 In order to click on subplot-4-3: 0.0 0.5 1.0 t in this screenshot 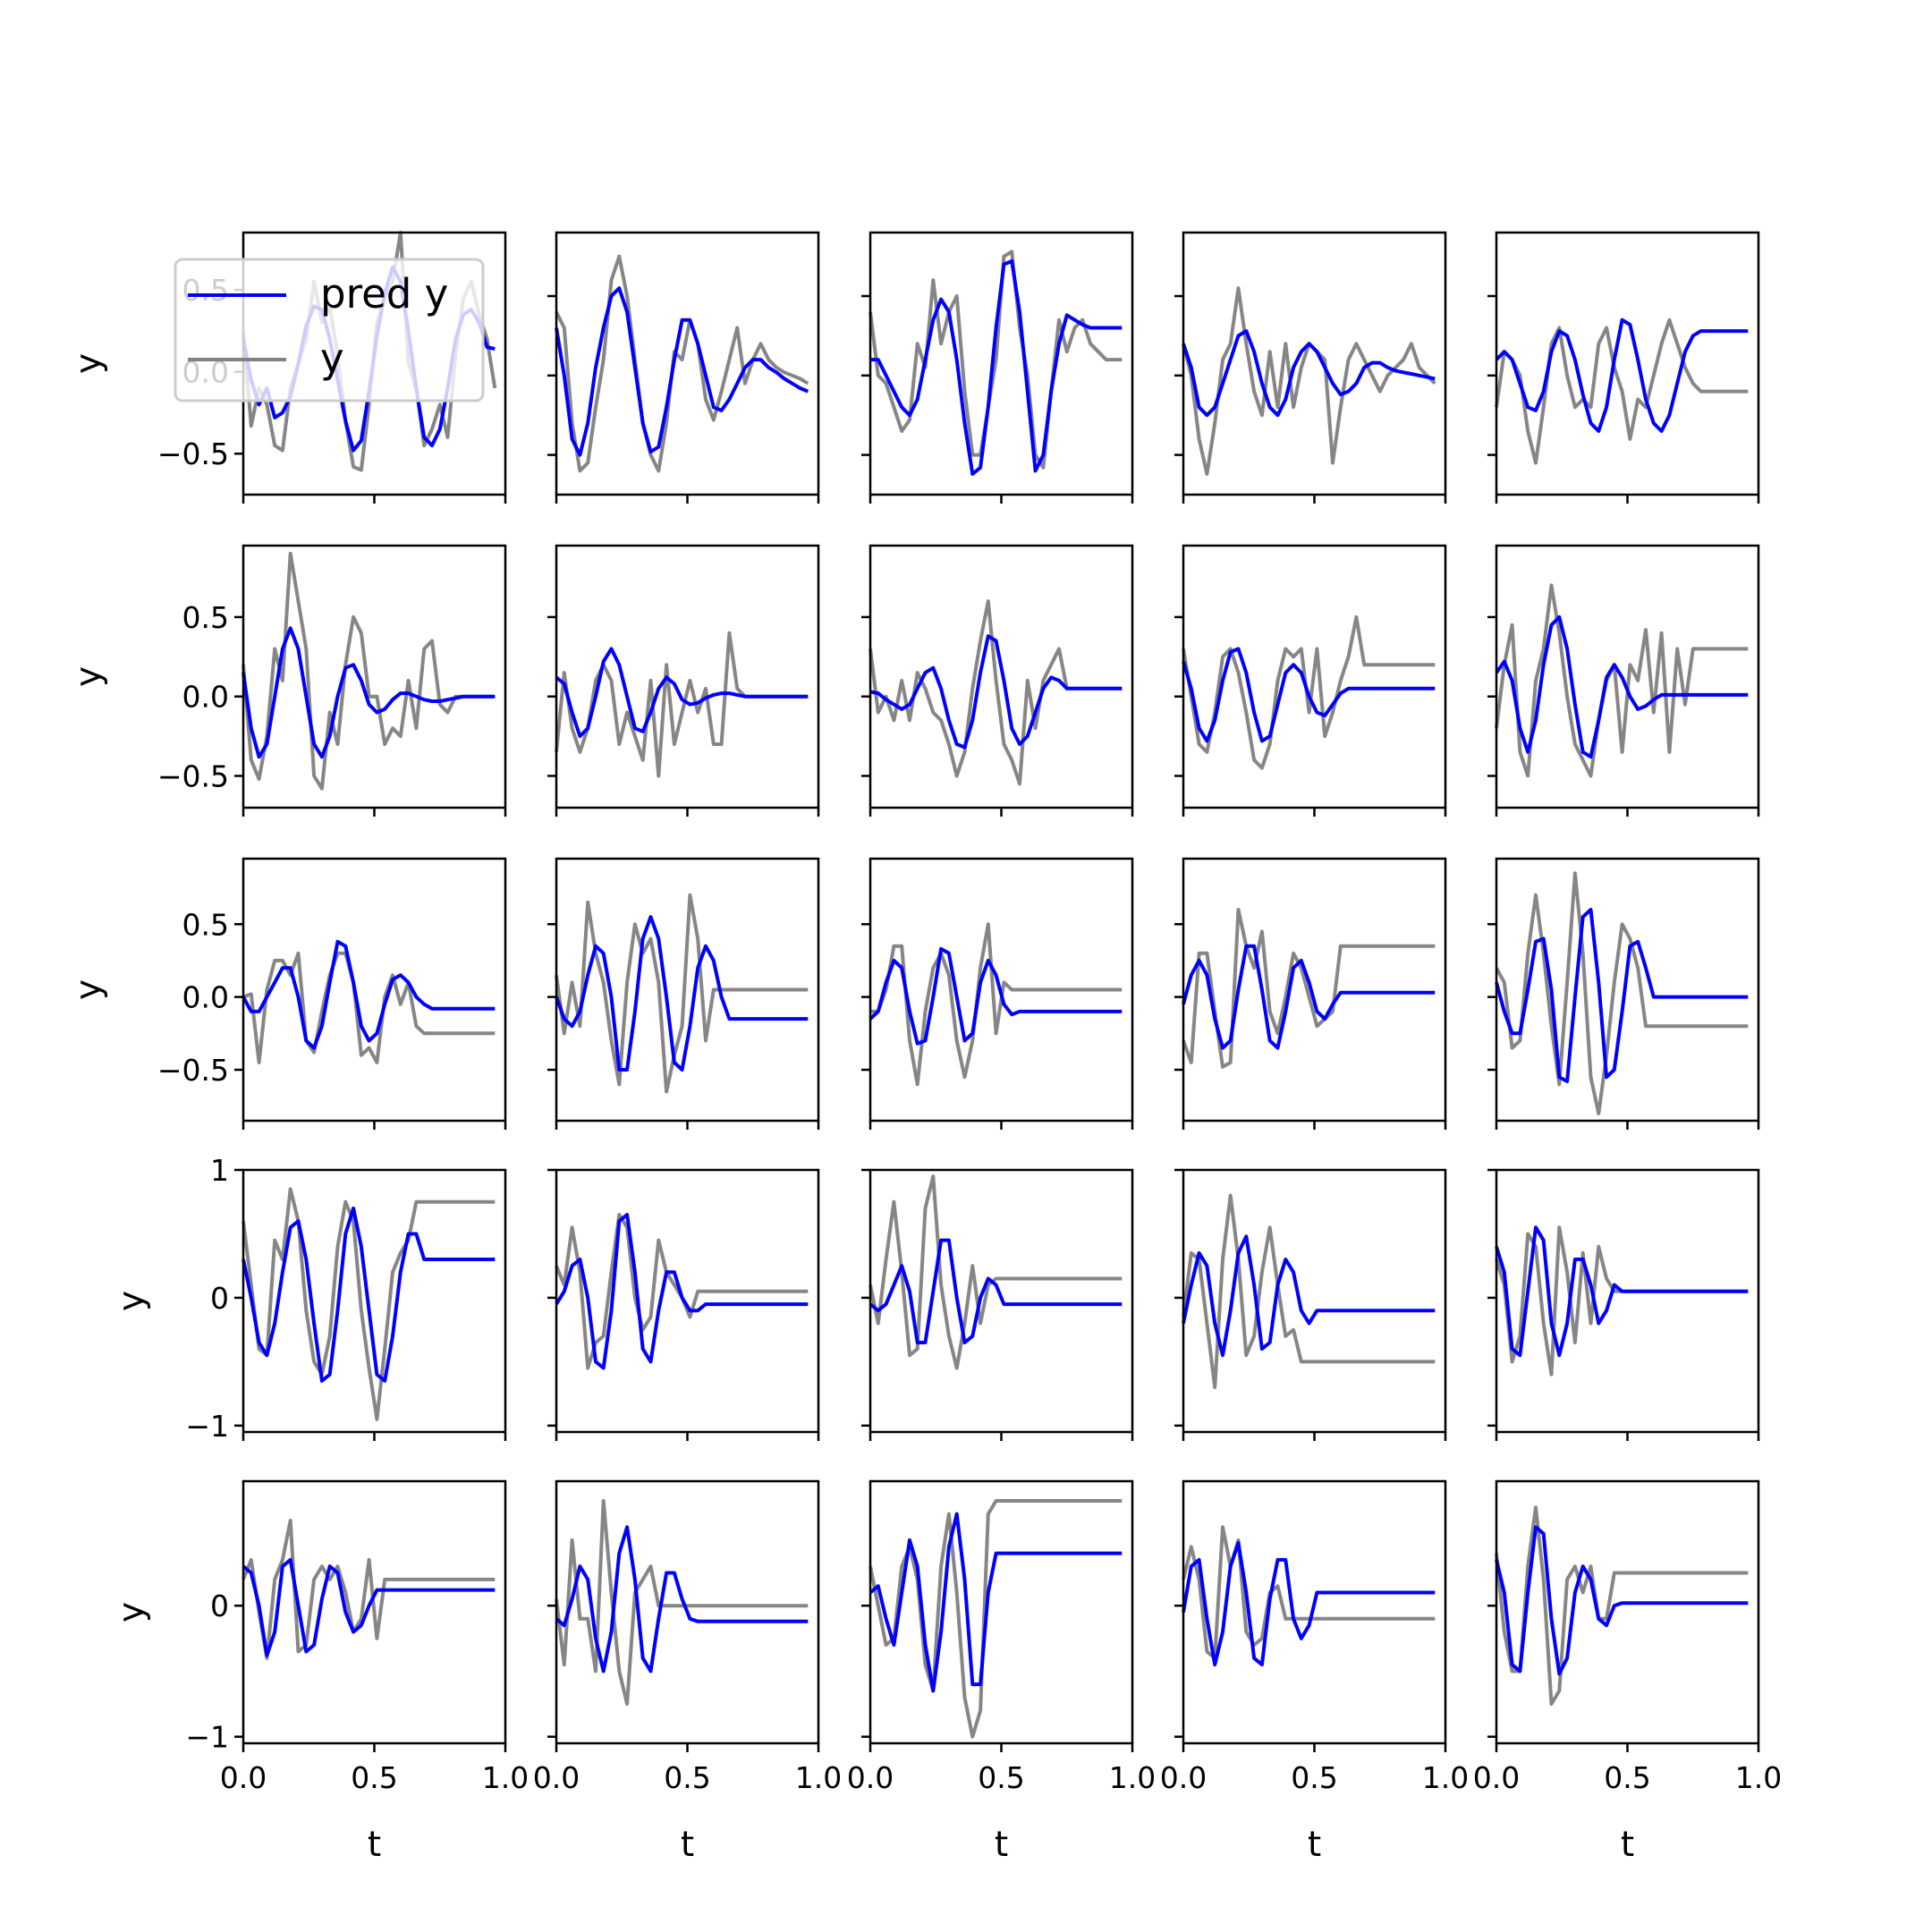, I will do `click(1314, 1672)`.